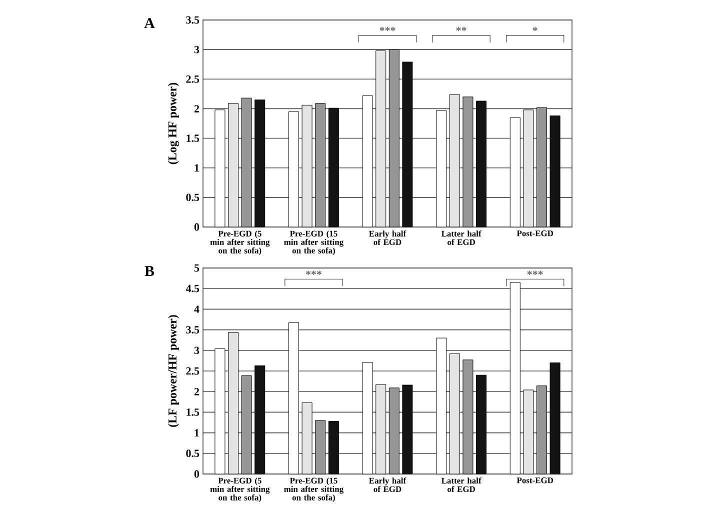  I want to click on y-tick-label: 4, so click(197, 309).